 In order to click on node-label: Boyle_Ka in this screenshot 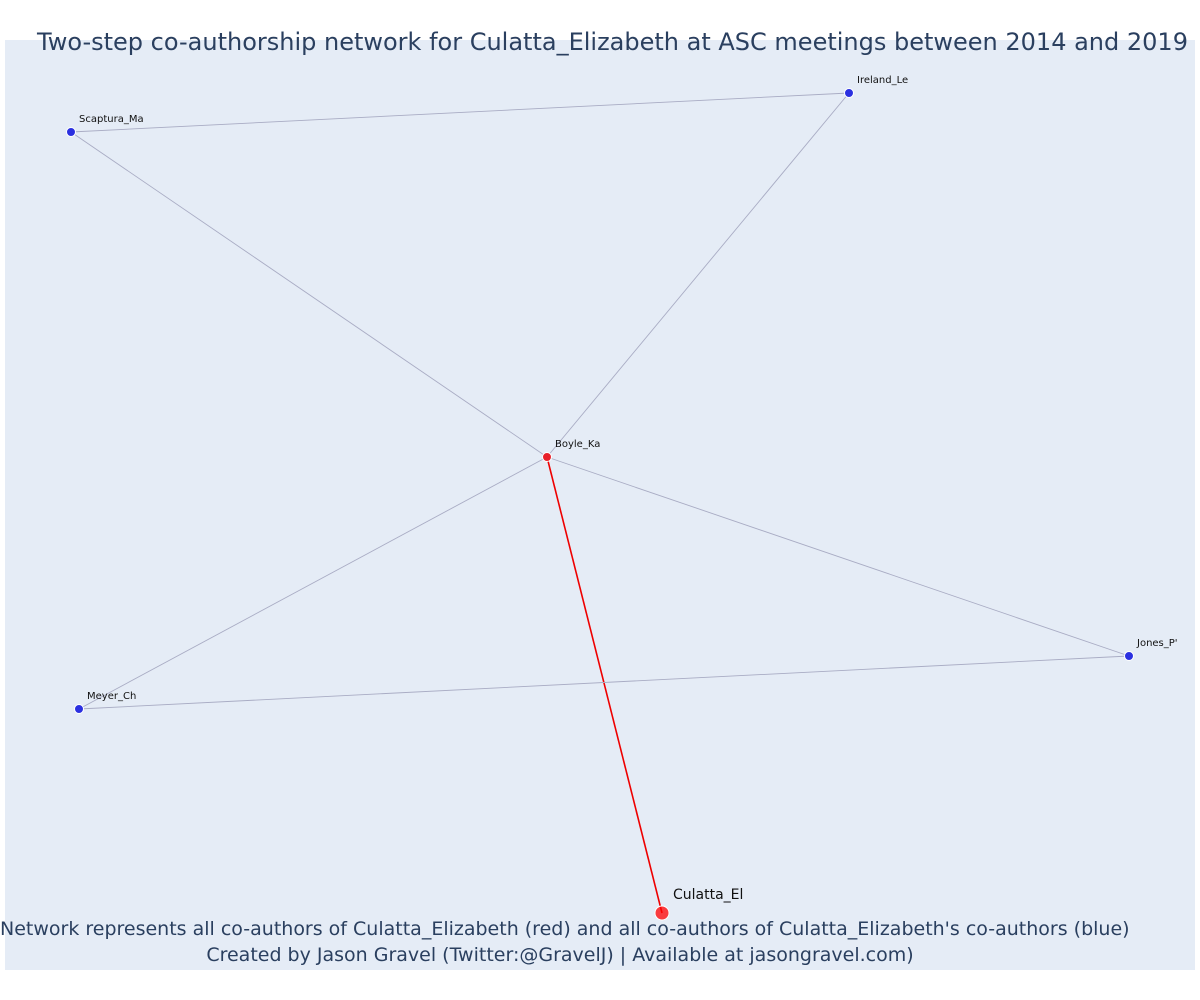, I will do `click(577, 444)`.